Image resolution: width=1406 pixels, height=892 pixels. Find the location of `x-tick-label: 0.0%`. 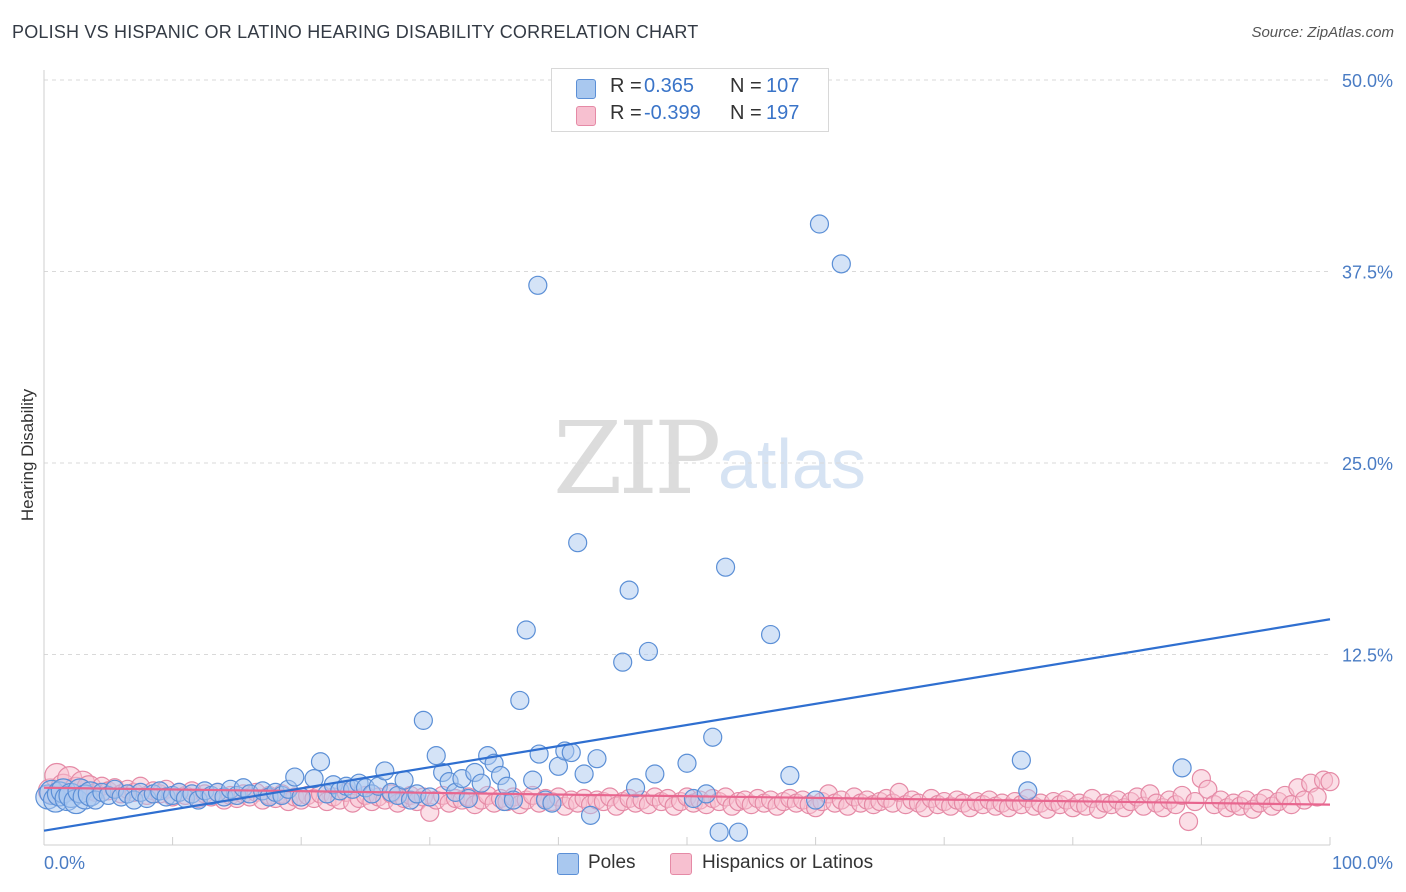

x-tick-label: 0.0% is located at coordinates (64, 863).